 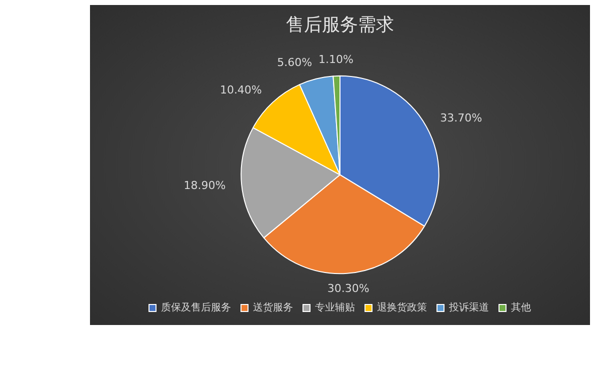 What do you see at coordinates (348, 289) in the screenshot?
I see `data-label: 30.30%` at bounding box center [348, 289].